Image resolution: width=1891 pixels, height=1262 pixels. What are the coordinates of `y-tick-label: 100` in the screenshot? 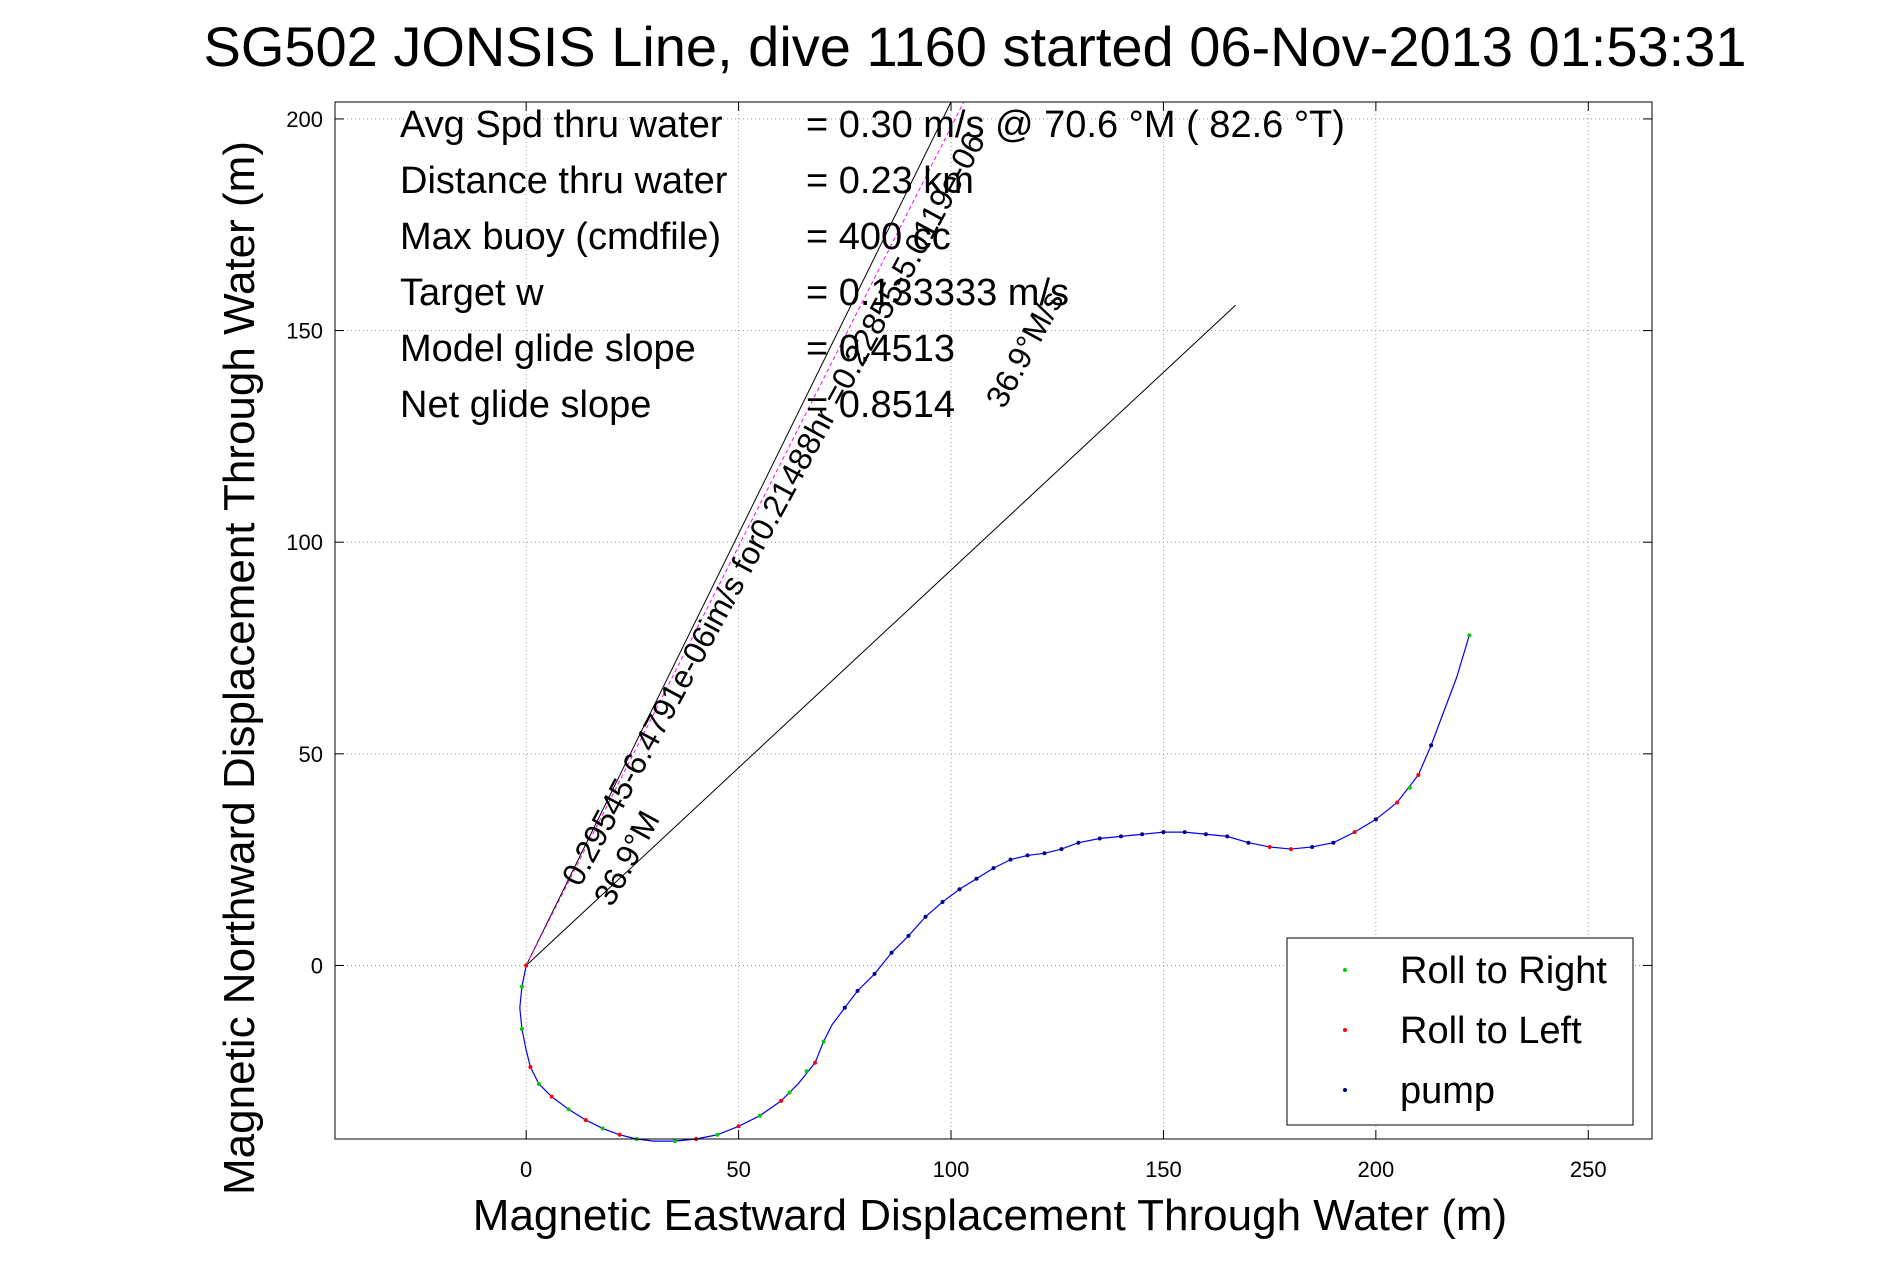 It's located at (304, 542).